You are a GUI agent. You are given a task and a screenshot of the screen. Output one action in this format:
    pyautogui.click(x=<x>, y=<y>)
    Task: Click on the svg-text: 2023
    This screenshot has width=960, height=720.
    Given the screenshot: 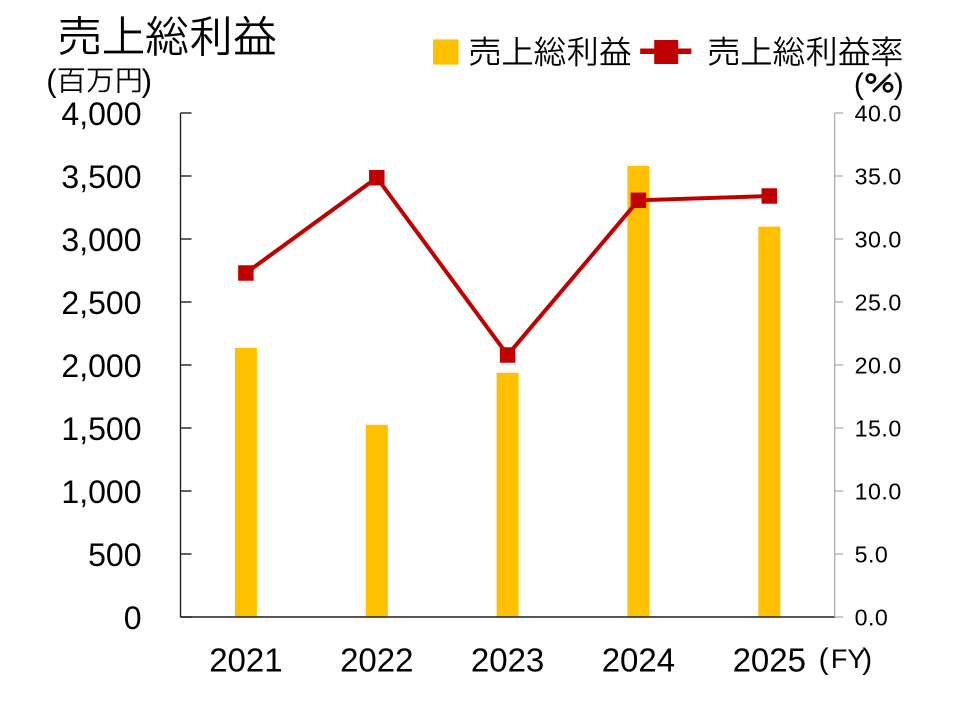 What is the action you would take?
    pyautogui.click(x=507, y=660)
    